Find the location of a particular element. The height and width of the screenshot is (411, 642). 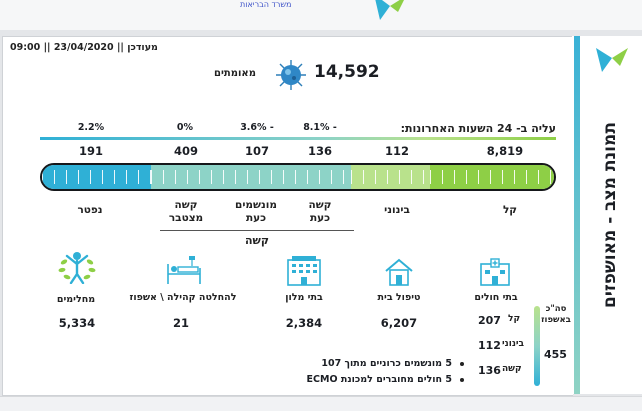

rise-underline is located at coordinates (298, 138).